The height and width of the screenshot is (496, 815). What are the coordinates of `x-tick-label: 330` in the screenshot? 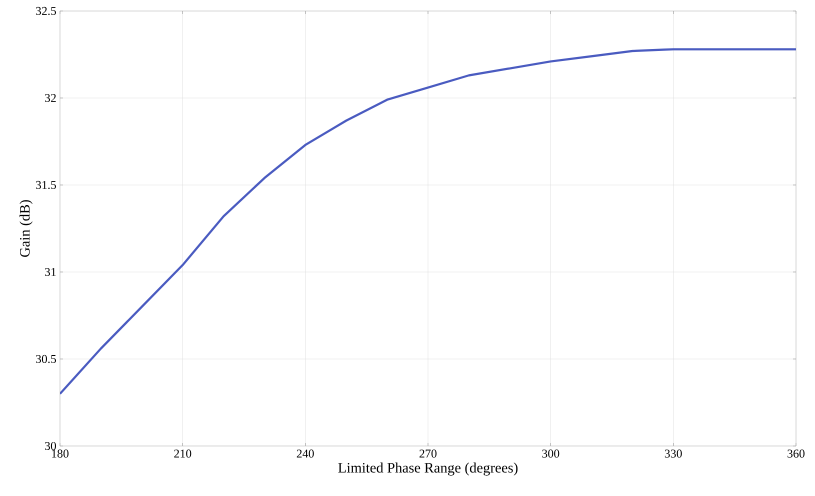 It's located at (673, 454).